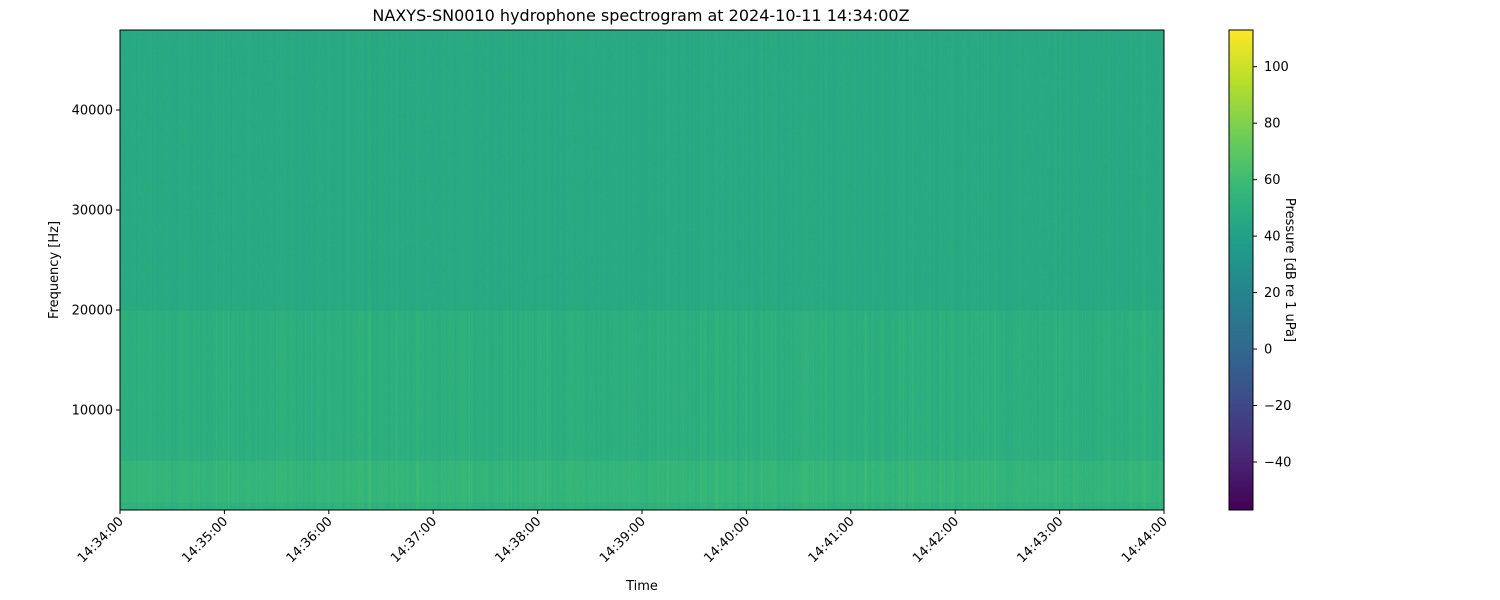  What do you see at coordinates (92, 311) in the screenshot?
I see `y-tick-label: 20000` at bounding box center [92, 311].